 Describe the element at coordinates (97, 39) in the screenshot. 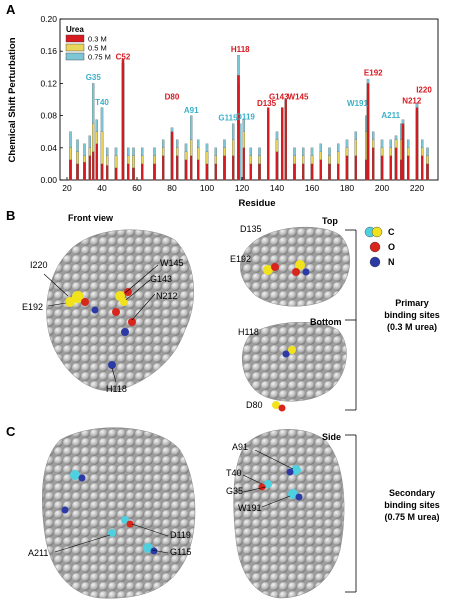

I see `legend-label-03: 0.3 M` at that location.